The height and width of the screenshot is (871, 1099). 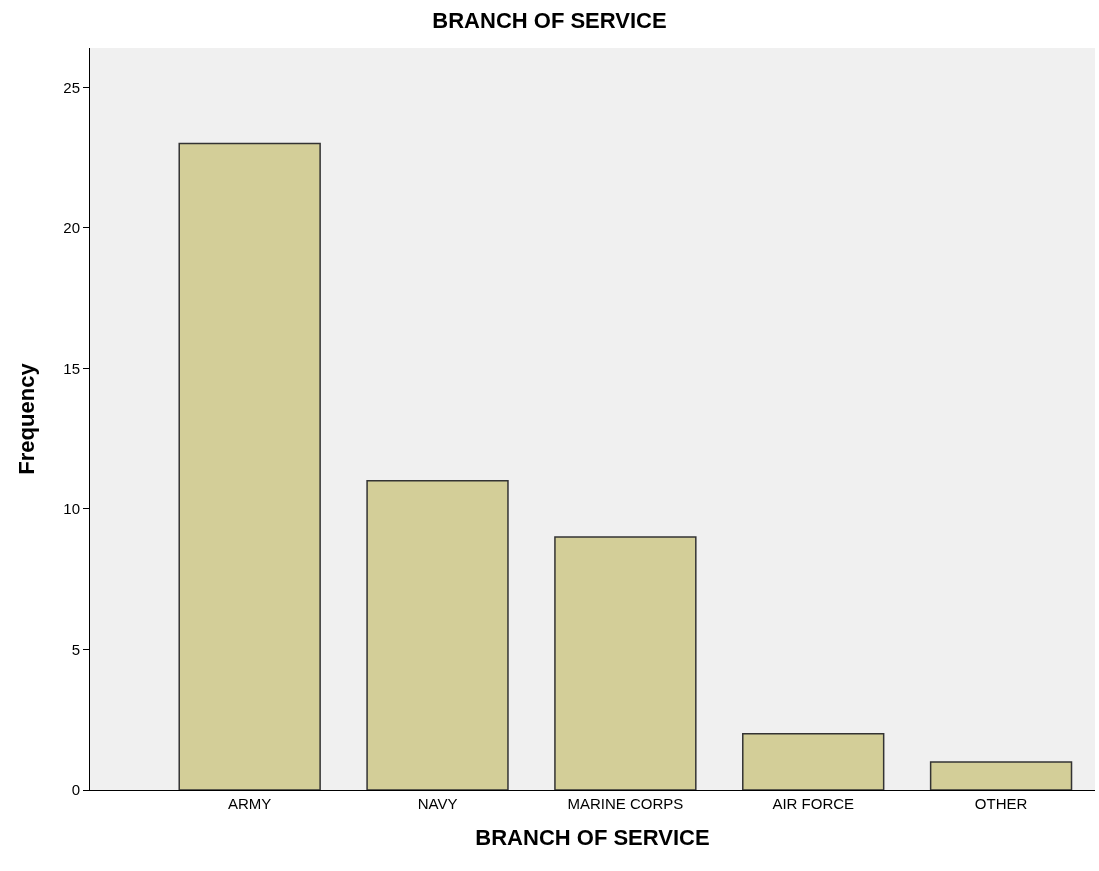 What do you see at coordinates (71, 228) in the screenshot?
I see `y-tick-label: 20` at bounding box center [71, 228].